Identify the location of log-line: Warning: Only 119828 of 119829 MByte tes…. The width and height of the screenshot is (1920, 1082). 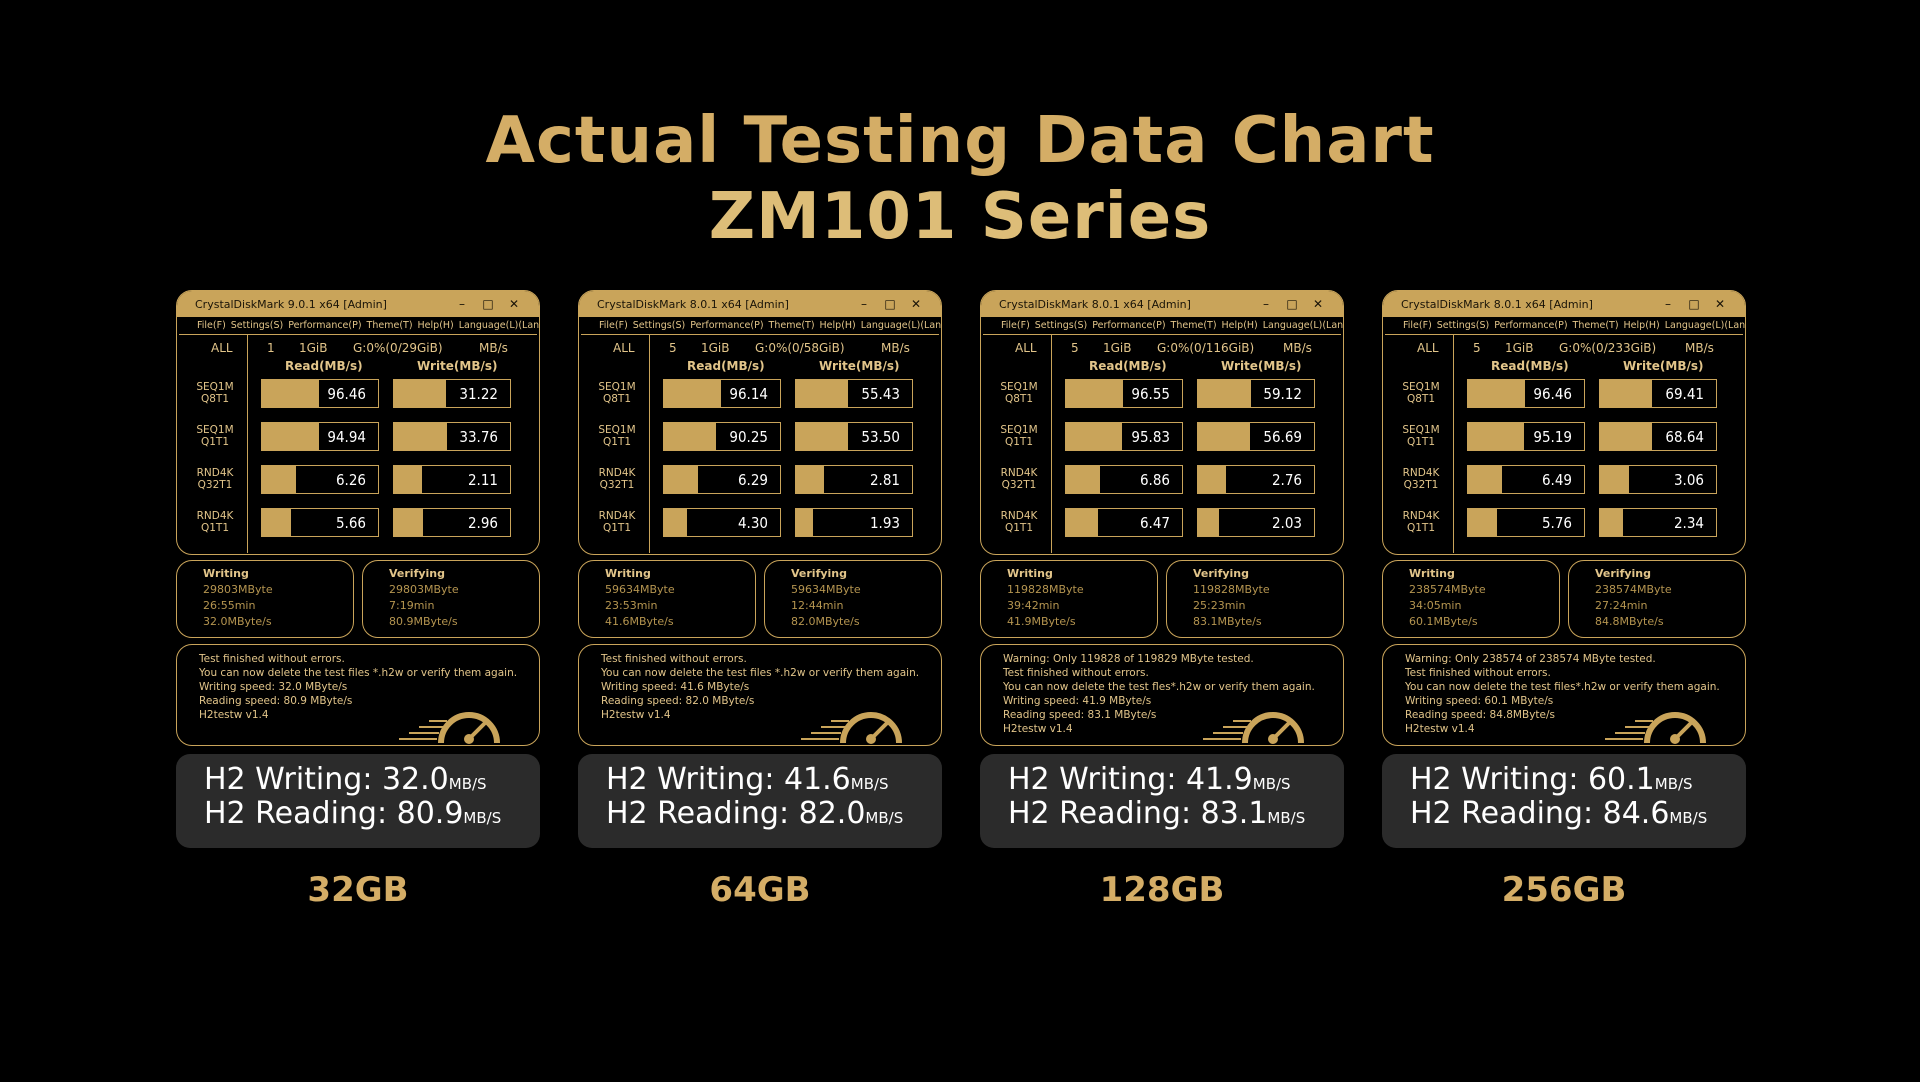
(1128, 659).